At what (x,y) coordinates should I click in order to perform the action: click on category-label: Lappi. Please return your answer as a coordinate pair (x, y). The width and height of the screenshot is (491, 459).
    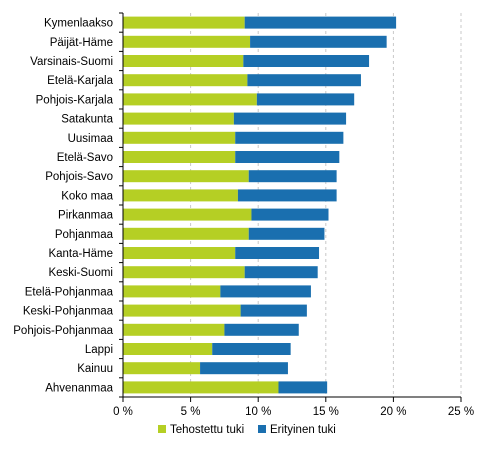
    Looking at the image, I should click on (99, 350).